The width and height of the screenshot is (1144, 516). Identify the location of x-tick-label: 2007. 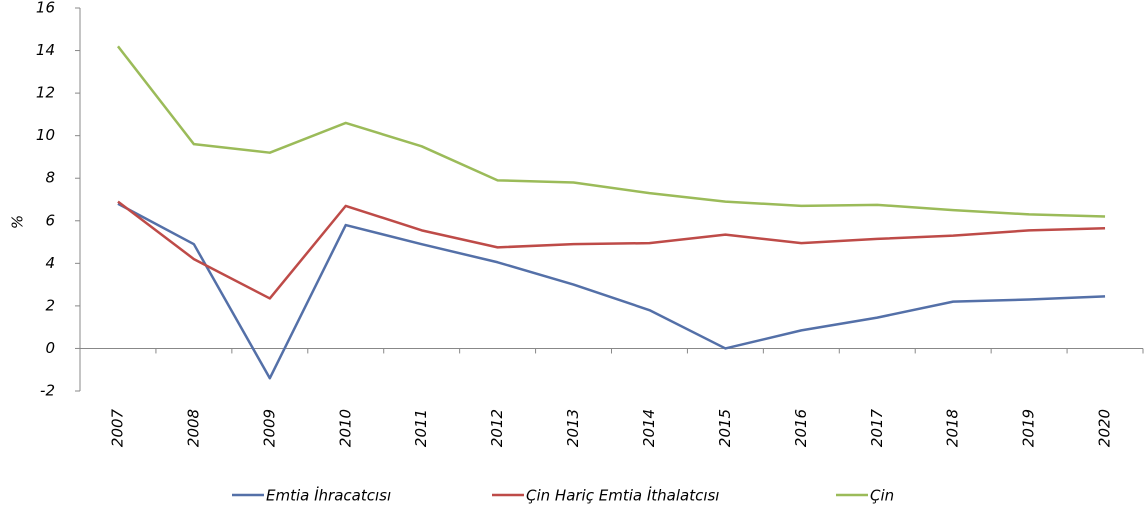
(117, 427).